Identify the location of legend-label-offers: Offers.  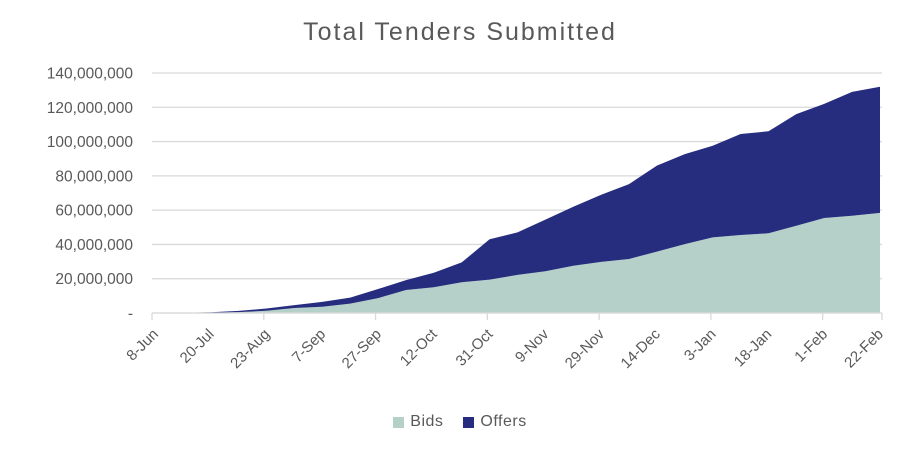
(503, 421).